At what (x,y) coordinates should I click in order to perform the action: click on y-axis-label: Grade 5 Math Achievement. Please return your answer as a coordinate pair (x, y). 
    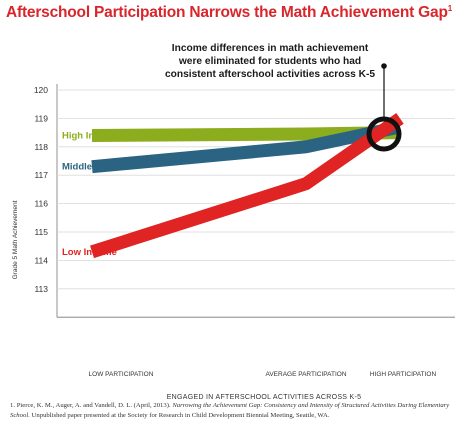
    Looking at the image, I should click on (15, 239).